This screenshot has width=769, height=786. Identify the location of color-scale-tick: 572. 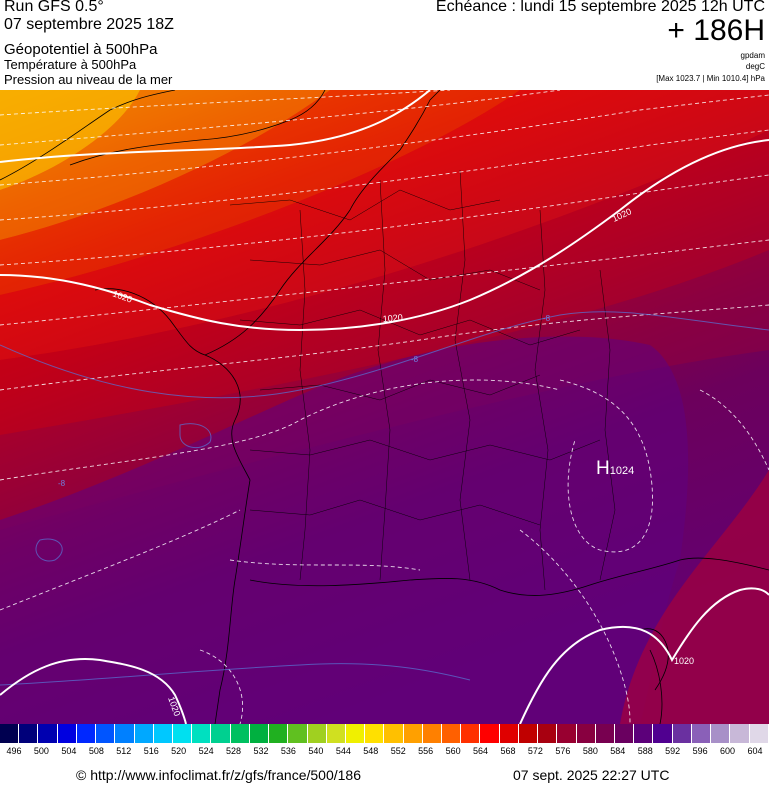
(535, 751).